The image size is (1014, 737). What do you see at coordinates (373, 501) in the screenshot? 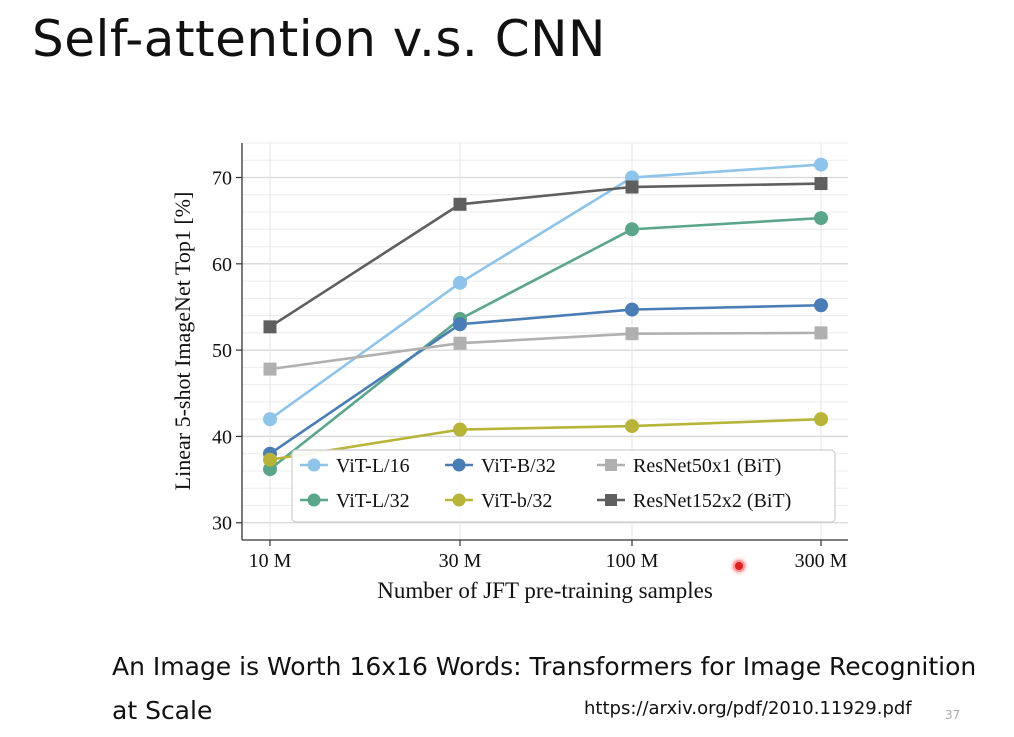
I see `legend-label: ViT-L/32` at bounding box center [373, 501].